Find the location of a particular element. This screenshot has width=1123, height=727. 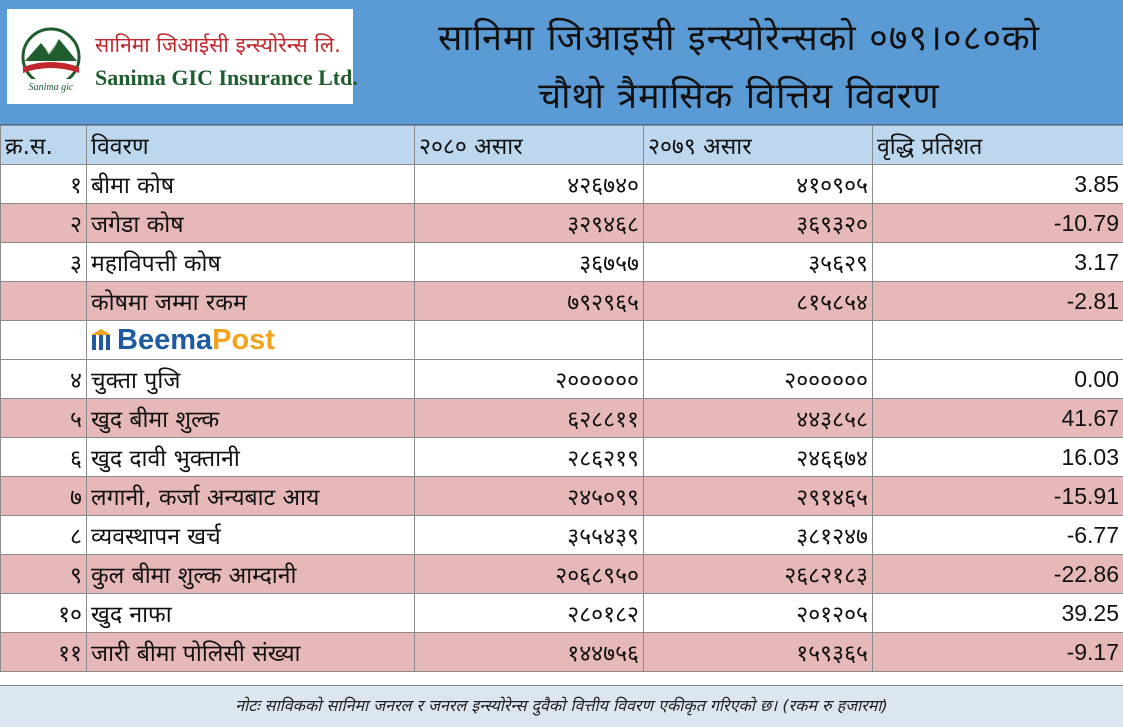

table-row: ६ खुद दावी भुक्तानी २८६२१९ २४६६७४ 16.03 is located at coordinates (561, 457).